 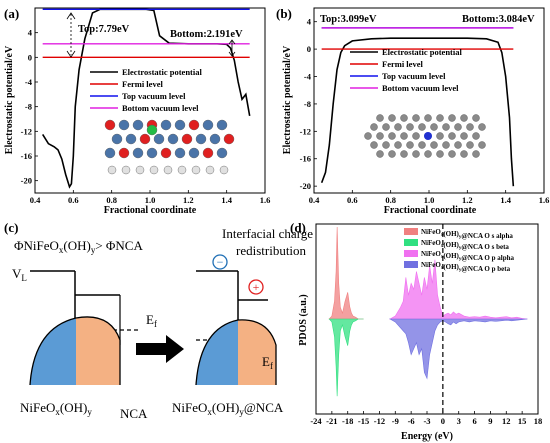 What do you see at coordinates (73, 200) in the screenshot?
I see `panel-a-xtick-label: 0.6` at bounding box center [73, 200].